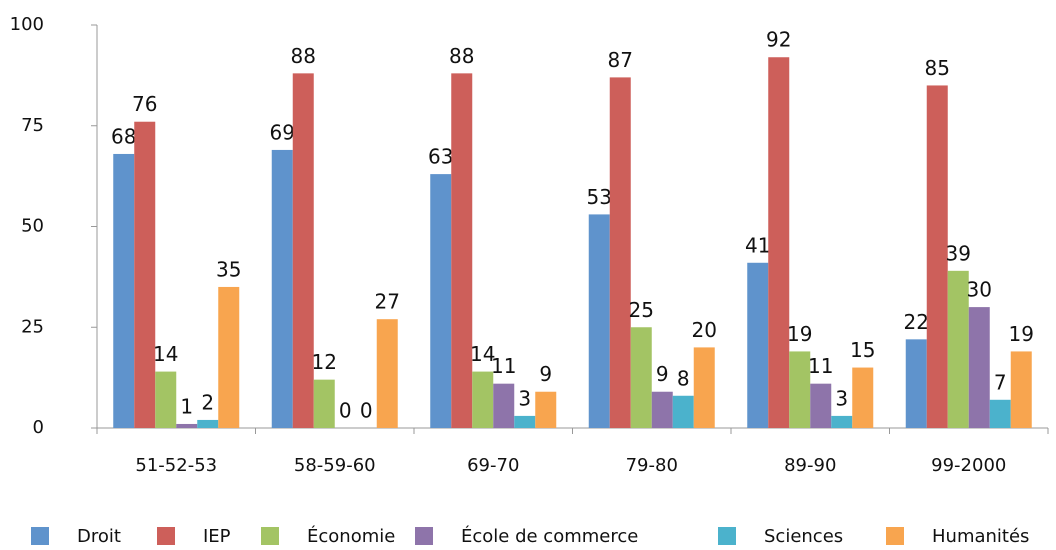  What do you see at coordinates (228, 269) in the screenshot?
I see `data-label: 35` at bounding box center [228, 269].